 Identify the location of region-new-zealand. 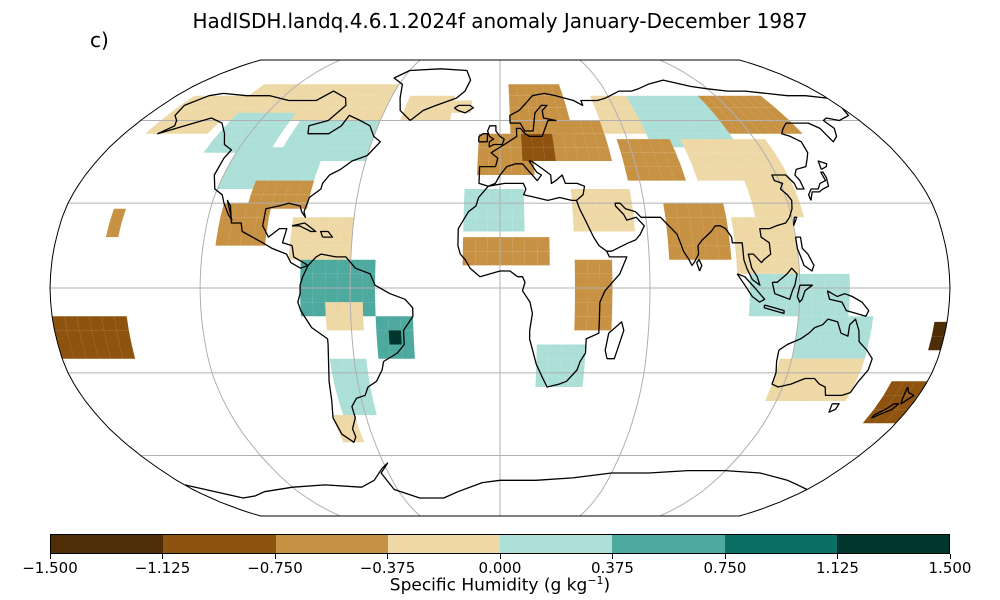
(895, 402).